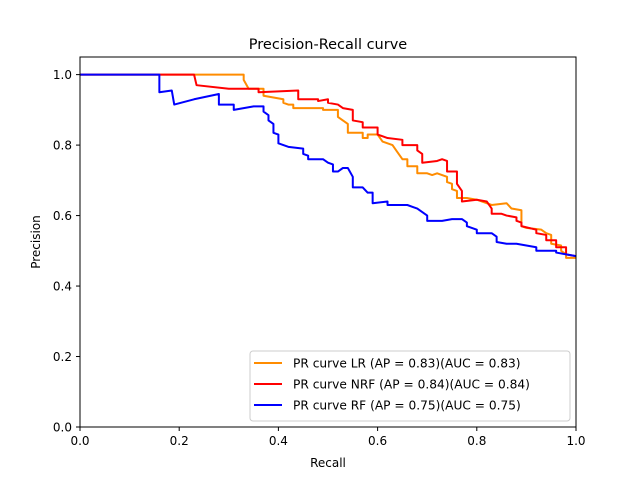 The height and width of the screenshot is (480, 640). I want to click on y-tick-label: 0.0, so click(62, 428).